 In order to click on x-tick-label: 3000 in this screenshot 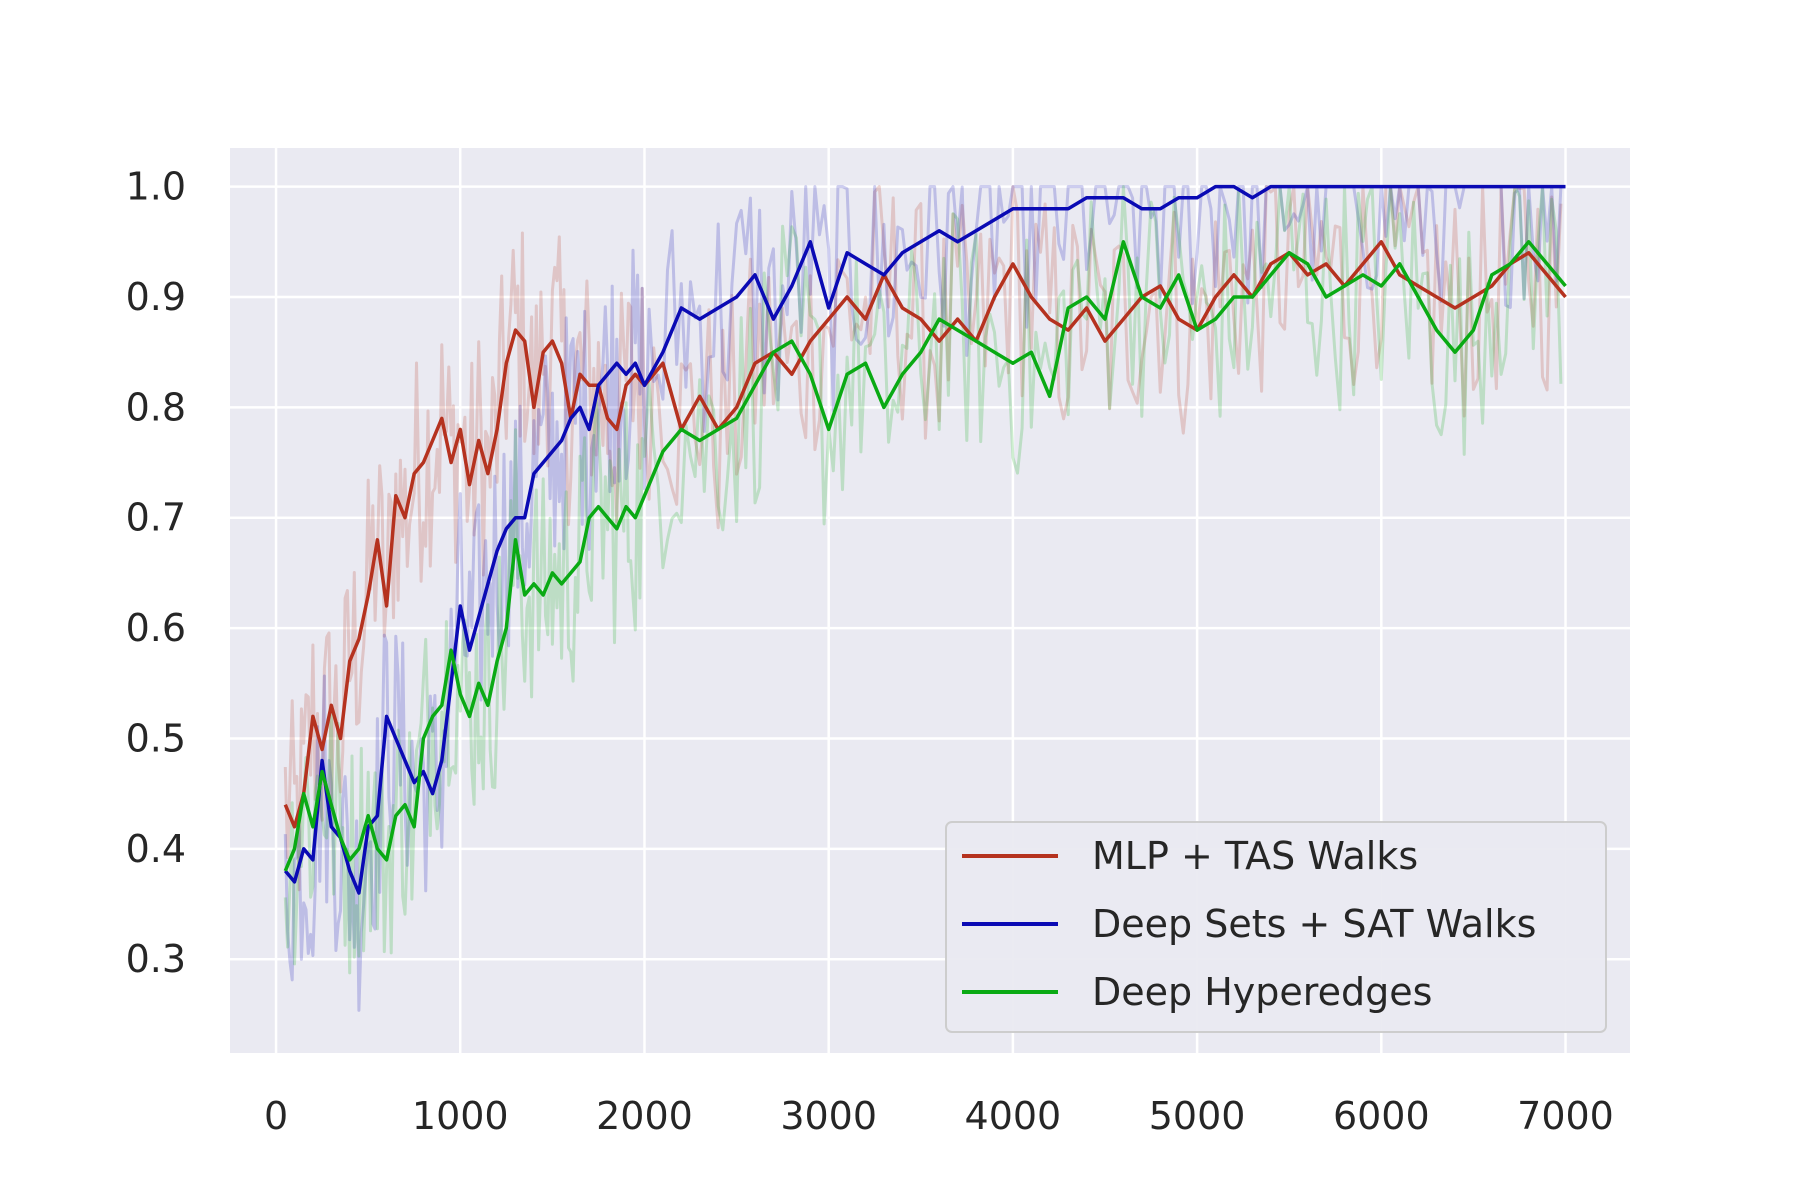, I will do `click(828, 1116)`.